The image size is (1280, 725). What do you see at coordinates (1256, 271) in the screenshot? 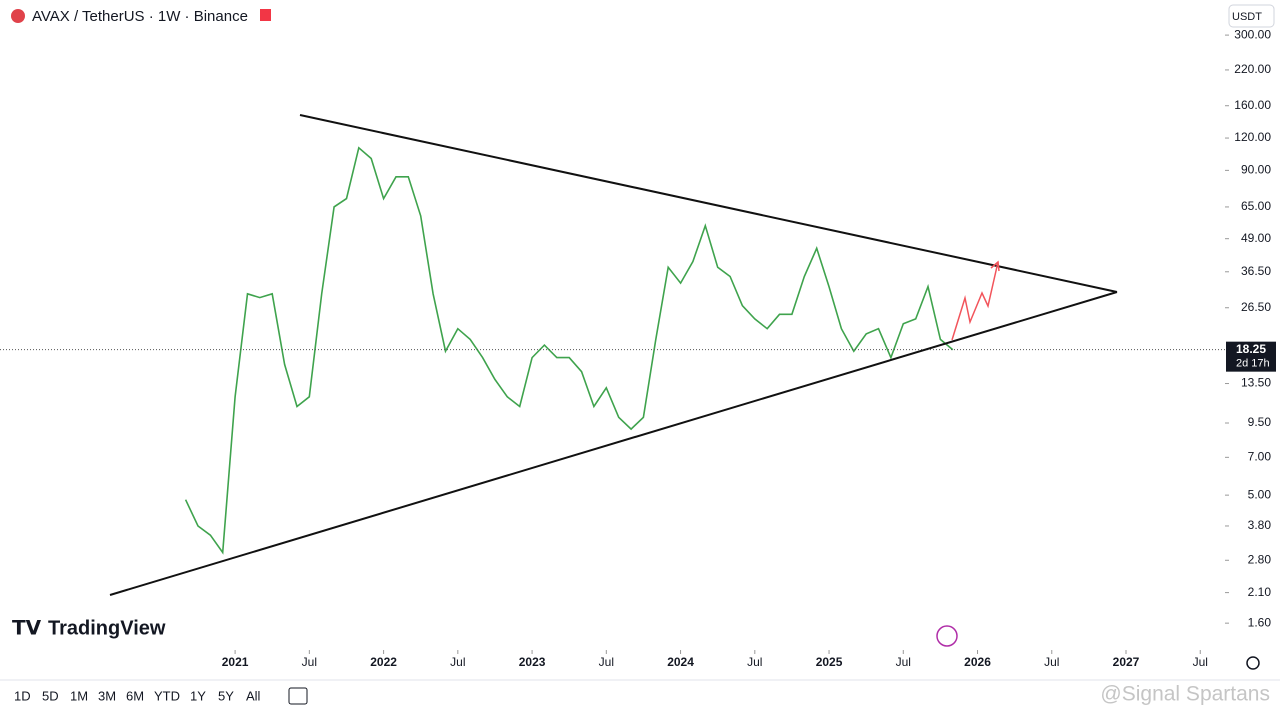
I see `y-tick-label: 36.50` at bounding box center [1256, 271].